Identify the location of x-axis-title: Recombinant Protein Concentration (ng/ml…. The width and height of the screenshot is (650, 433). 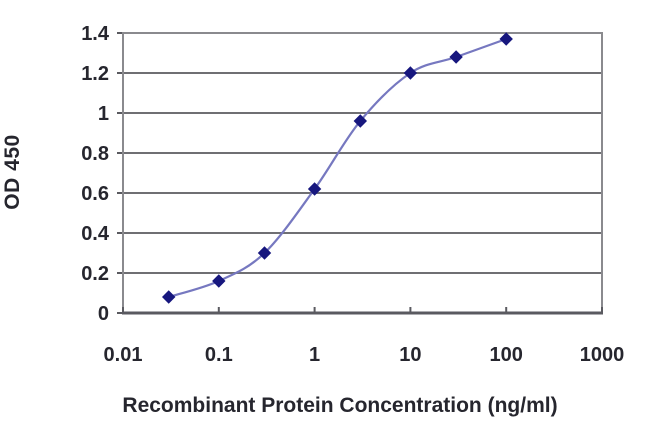
(340, 405).